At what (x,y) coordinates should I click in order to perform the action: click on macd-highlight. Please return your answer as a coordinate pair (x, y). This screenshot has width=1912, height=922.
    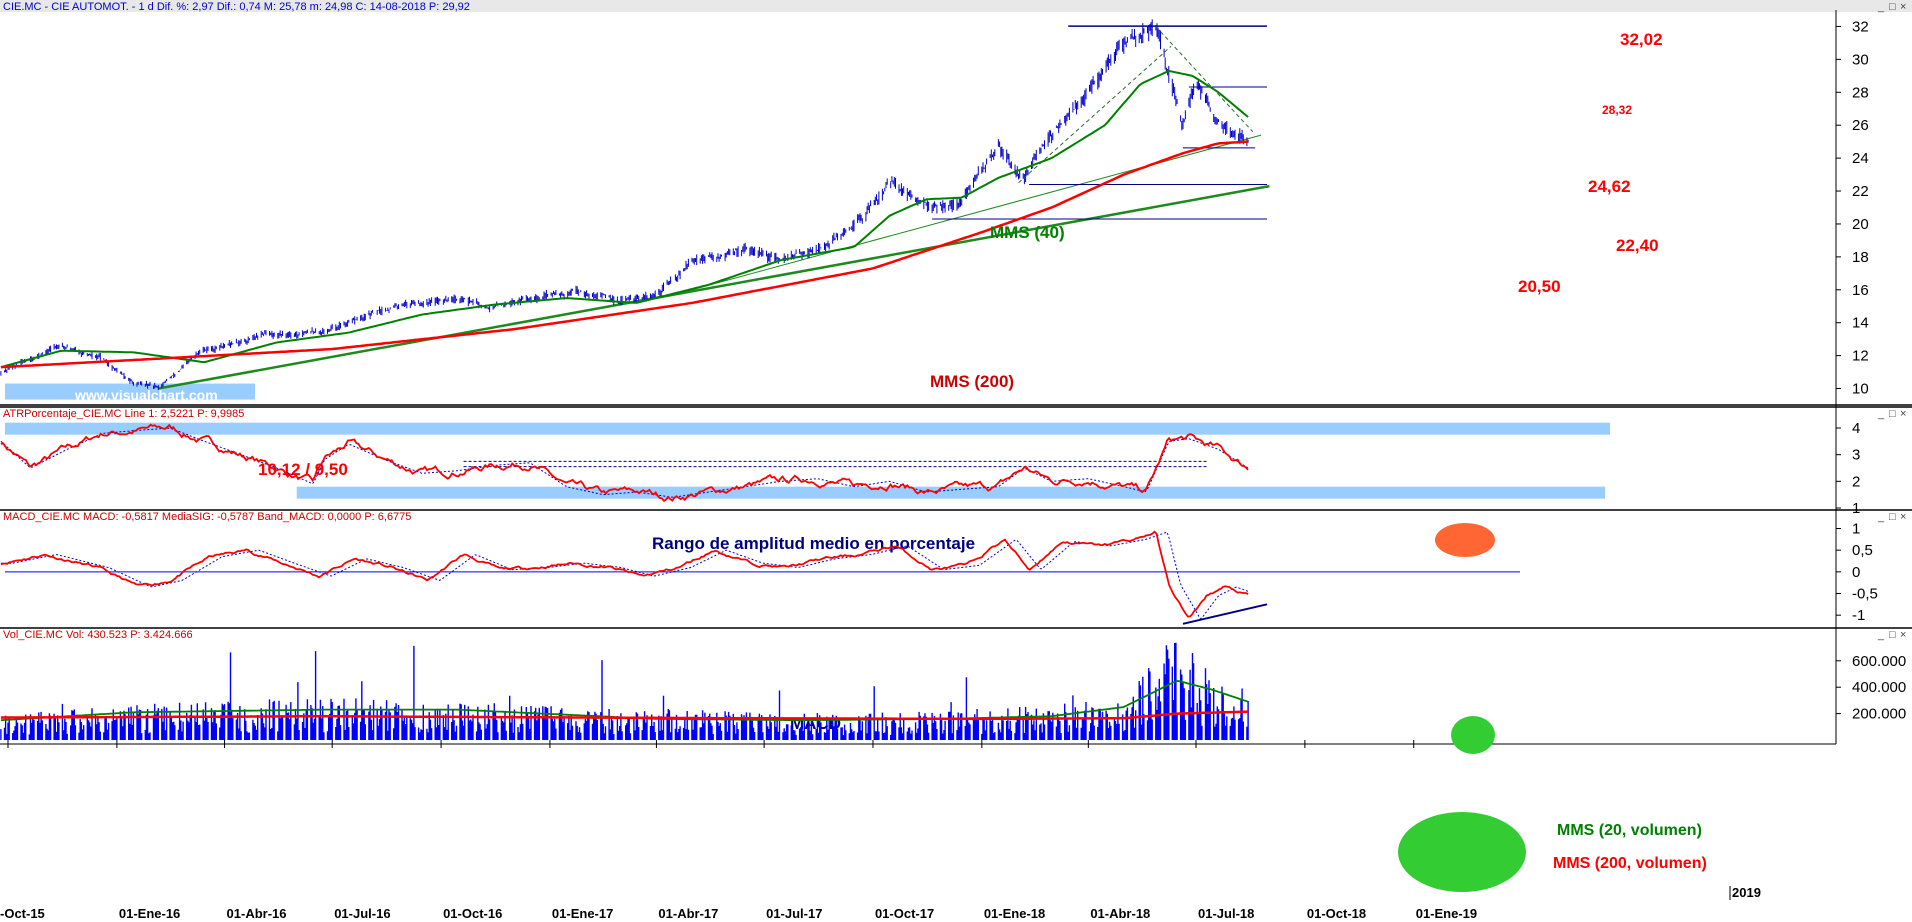
    Looking at the image, I should click on (1473, 735).